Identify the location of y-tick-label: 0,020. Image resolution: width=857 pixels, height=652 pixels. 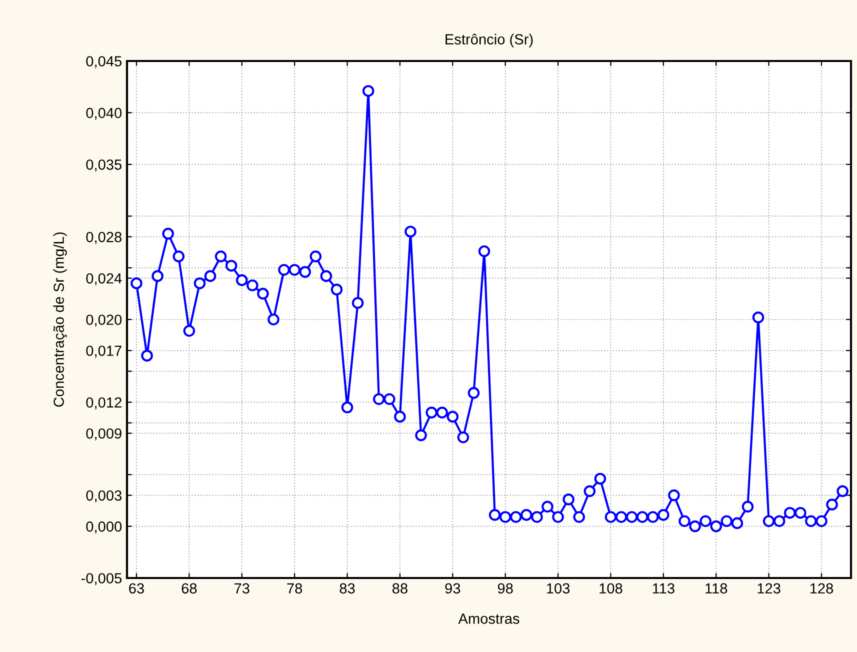
(104, 320).